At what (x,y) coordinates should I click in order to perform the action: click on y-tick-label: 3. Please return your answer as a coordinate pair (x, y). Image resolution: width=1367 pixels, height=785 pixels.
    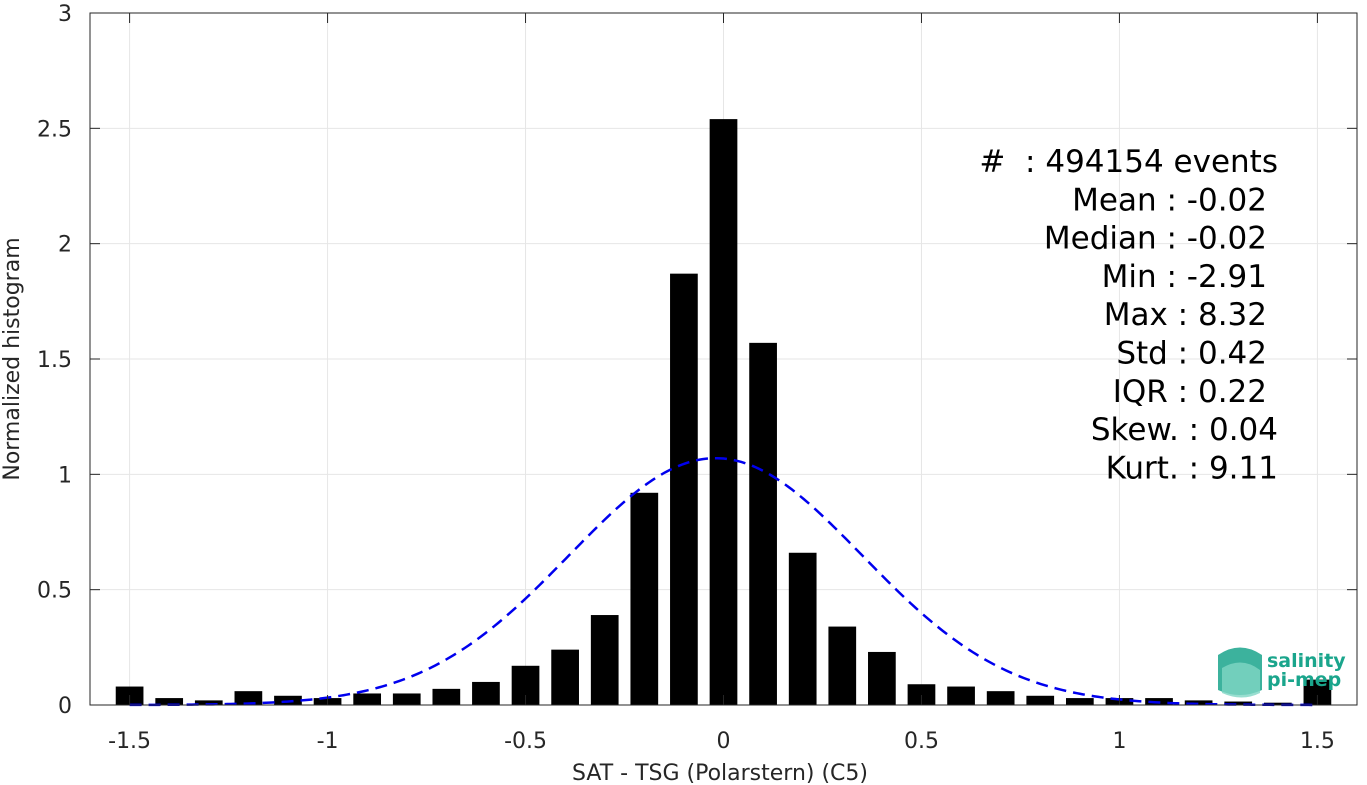
    Looking at the image, I should click on (65, 14).